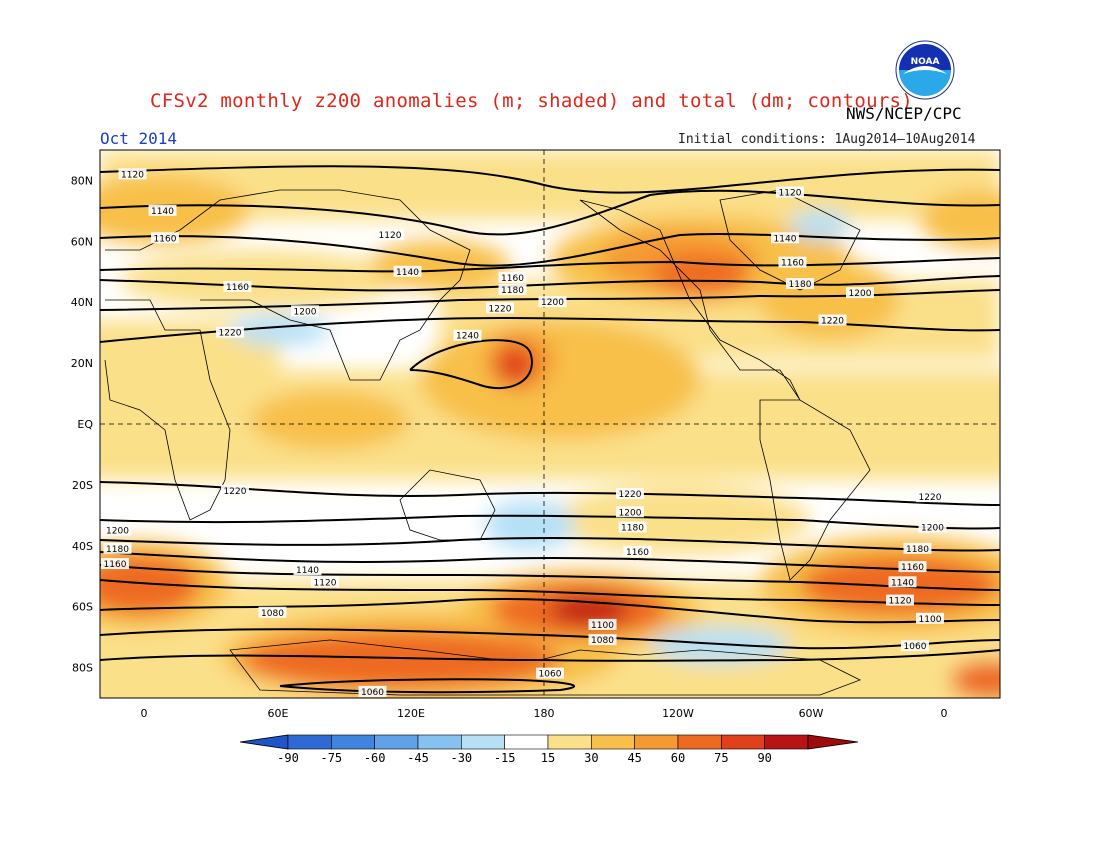 This screenshot has height=850, width=1100. Describe the element at coordinates (82, 668) in the screenshot. I see `lat-tick-label: 80S` at that location.